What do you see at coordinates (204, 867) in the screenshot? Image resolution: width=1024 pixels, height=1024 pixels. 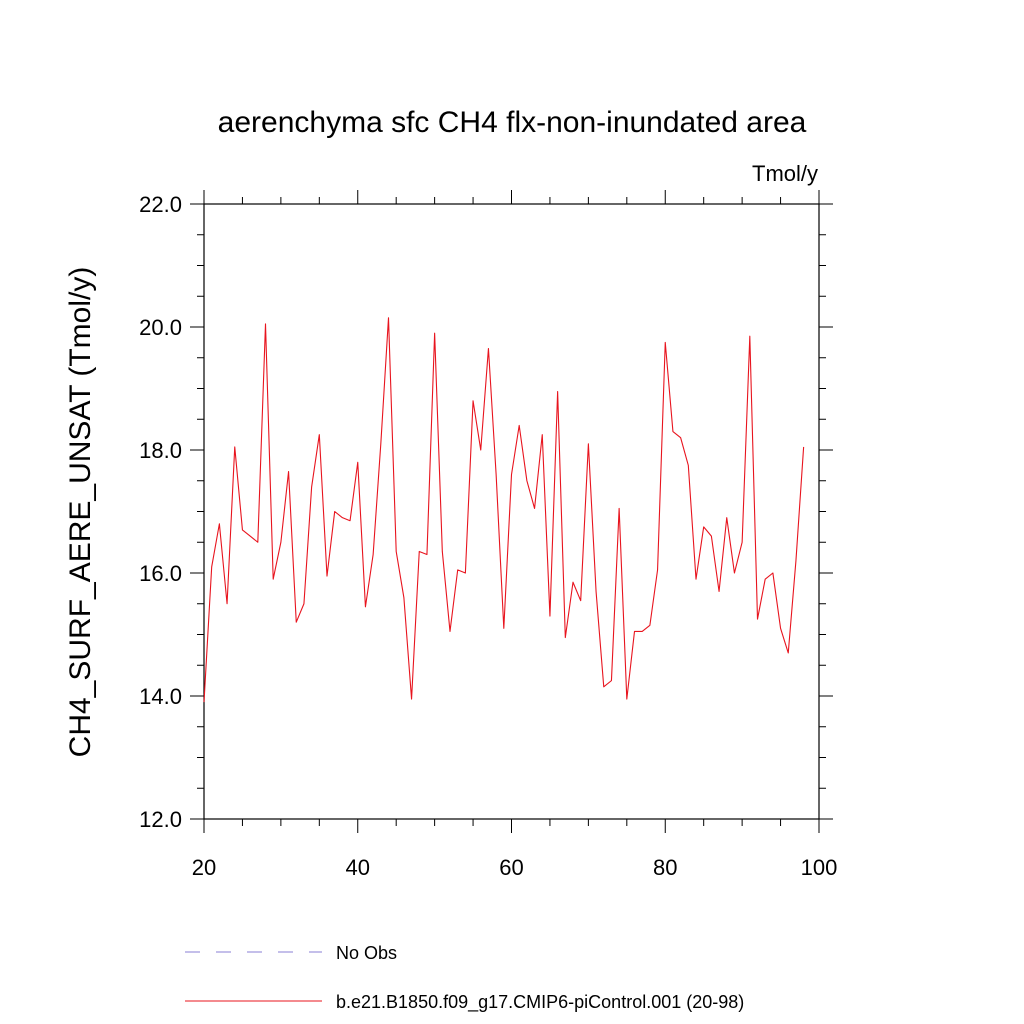 I see `x-tick-label: 20` at bounding box center [204, 867].